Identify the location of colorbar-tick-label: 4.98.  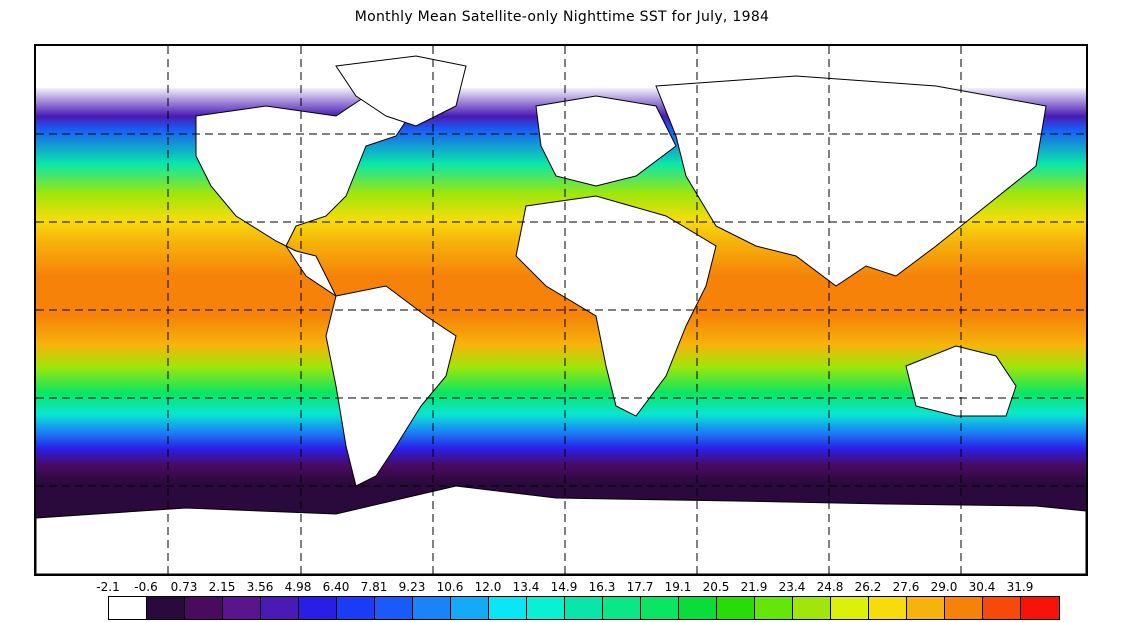
(298, 587).